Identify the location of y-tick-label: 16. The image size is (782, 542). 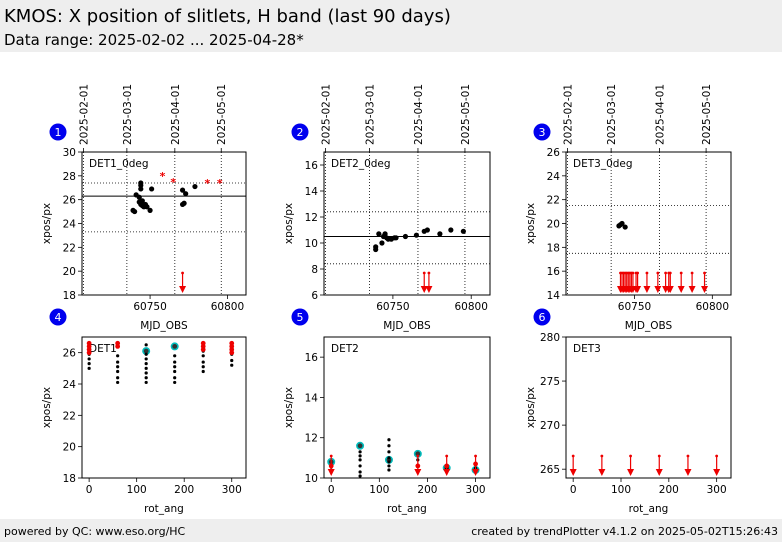
(312, 358).